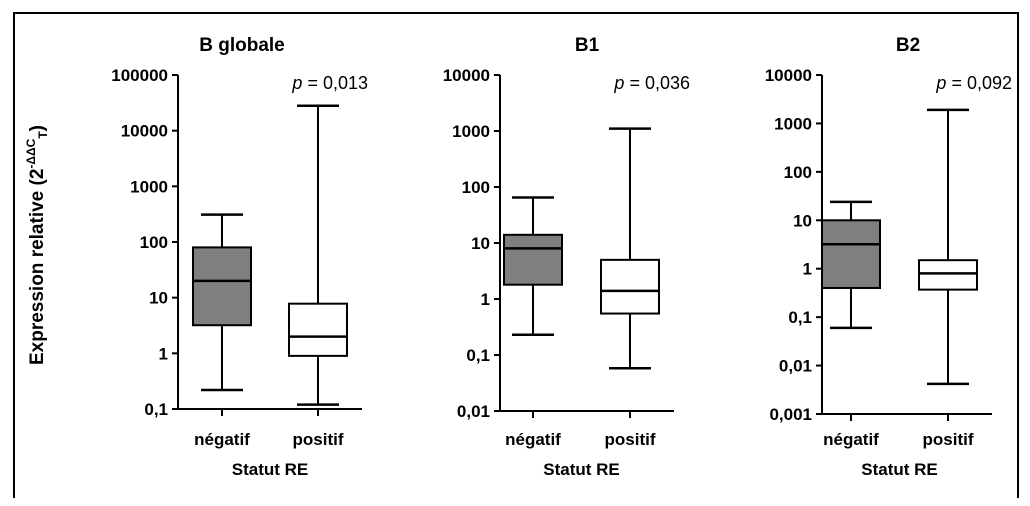 This screenshot has width=1030, height=506. Describe the element at coordinates (31, 153) in the screenshot. I see `y-axis-label-superscript: -ΔΔC` at that location.